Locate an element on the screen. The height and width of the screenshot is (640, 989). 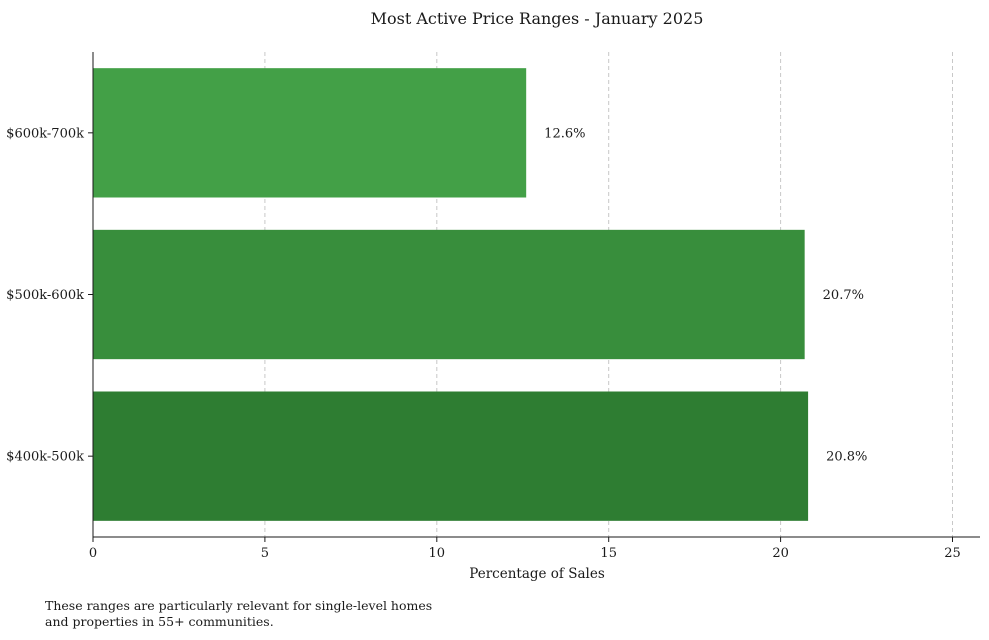
x-tick-label: 25 is located at coordinates (952, 553).